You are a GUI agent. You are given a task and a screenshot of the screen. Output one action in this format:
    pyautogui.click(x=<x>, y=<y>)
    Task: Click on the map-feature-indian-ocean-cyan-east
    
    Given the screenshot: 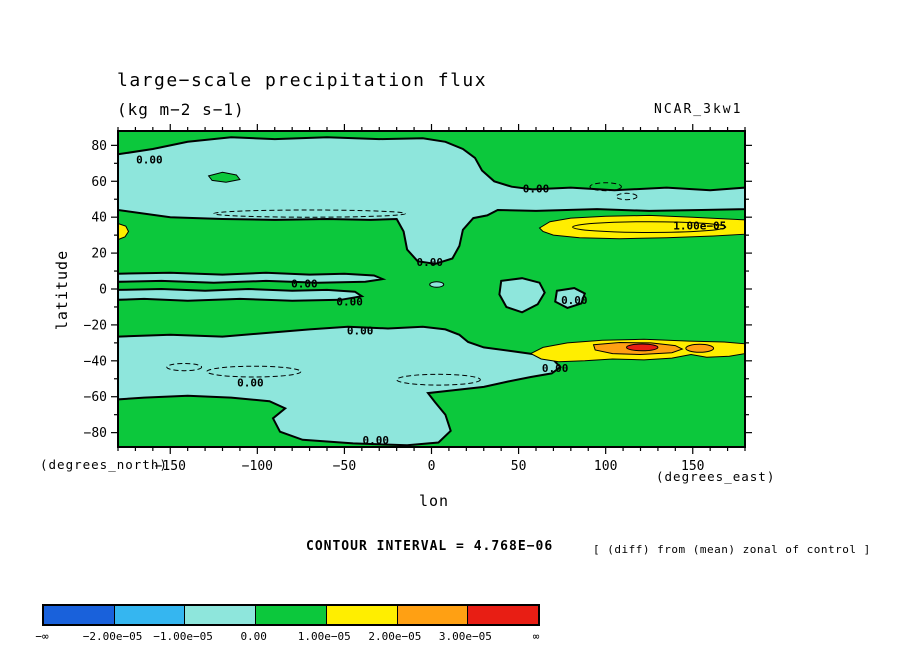 What is the action you would take?
    pyautogui.click(x=570, y=298)
    